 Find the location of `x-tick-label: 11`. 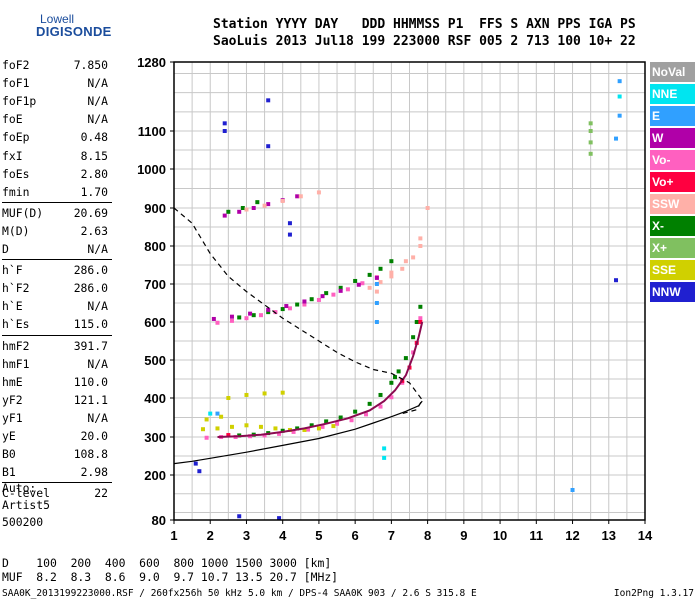

x-tick-label: 11 is located at coordinates (536, 535).